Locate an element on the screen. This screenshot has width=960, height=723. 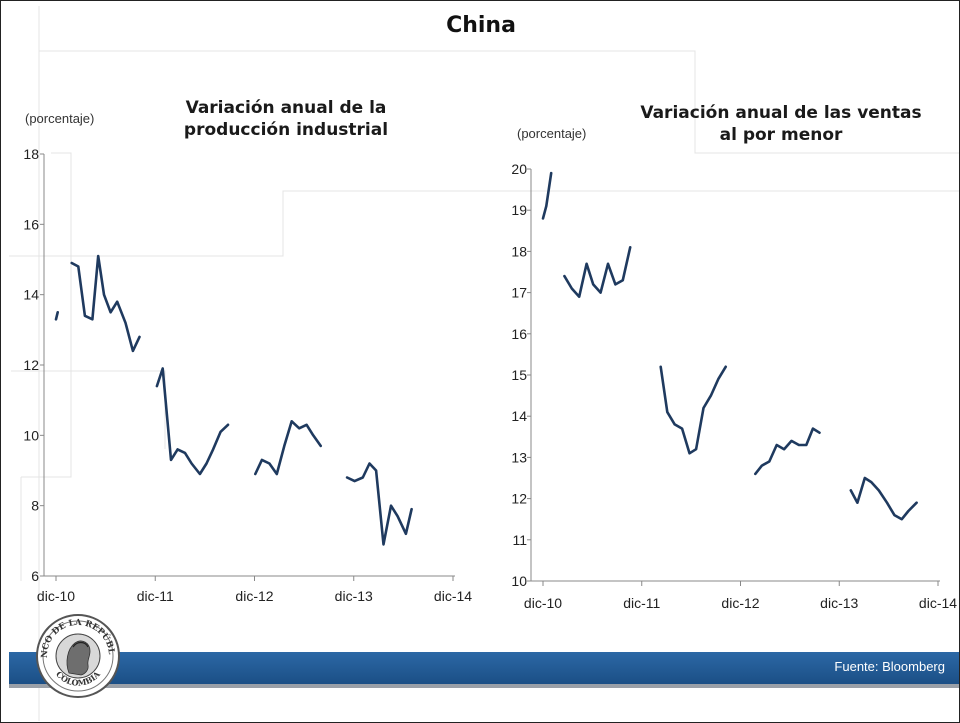
chart-unit-retail-sales: (porcentaje) is located at coordinates (552, 133).